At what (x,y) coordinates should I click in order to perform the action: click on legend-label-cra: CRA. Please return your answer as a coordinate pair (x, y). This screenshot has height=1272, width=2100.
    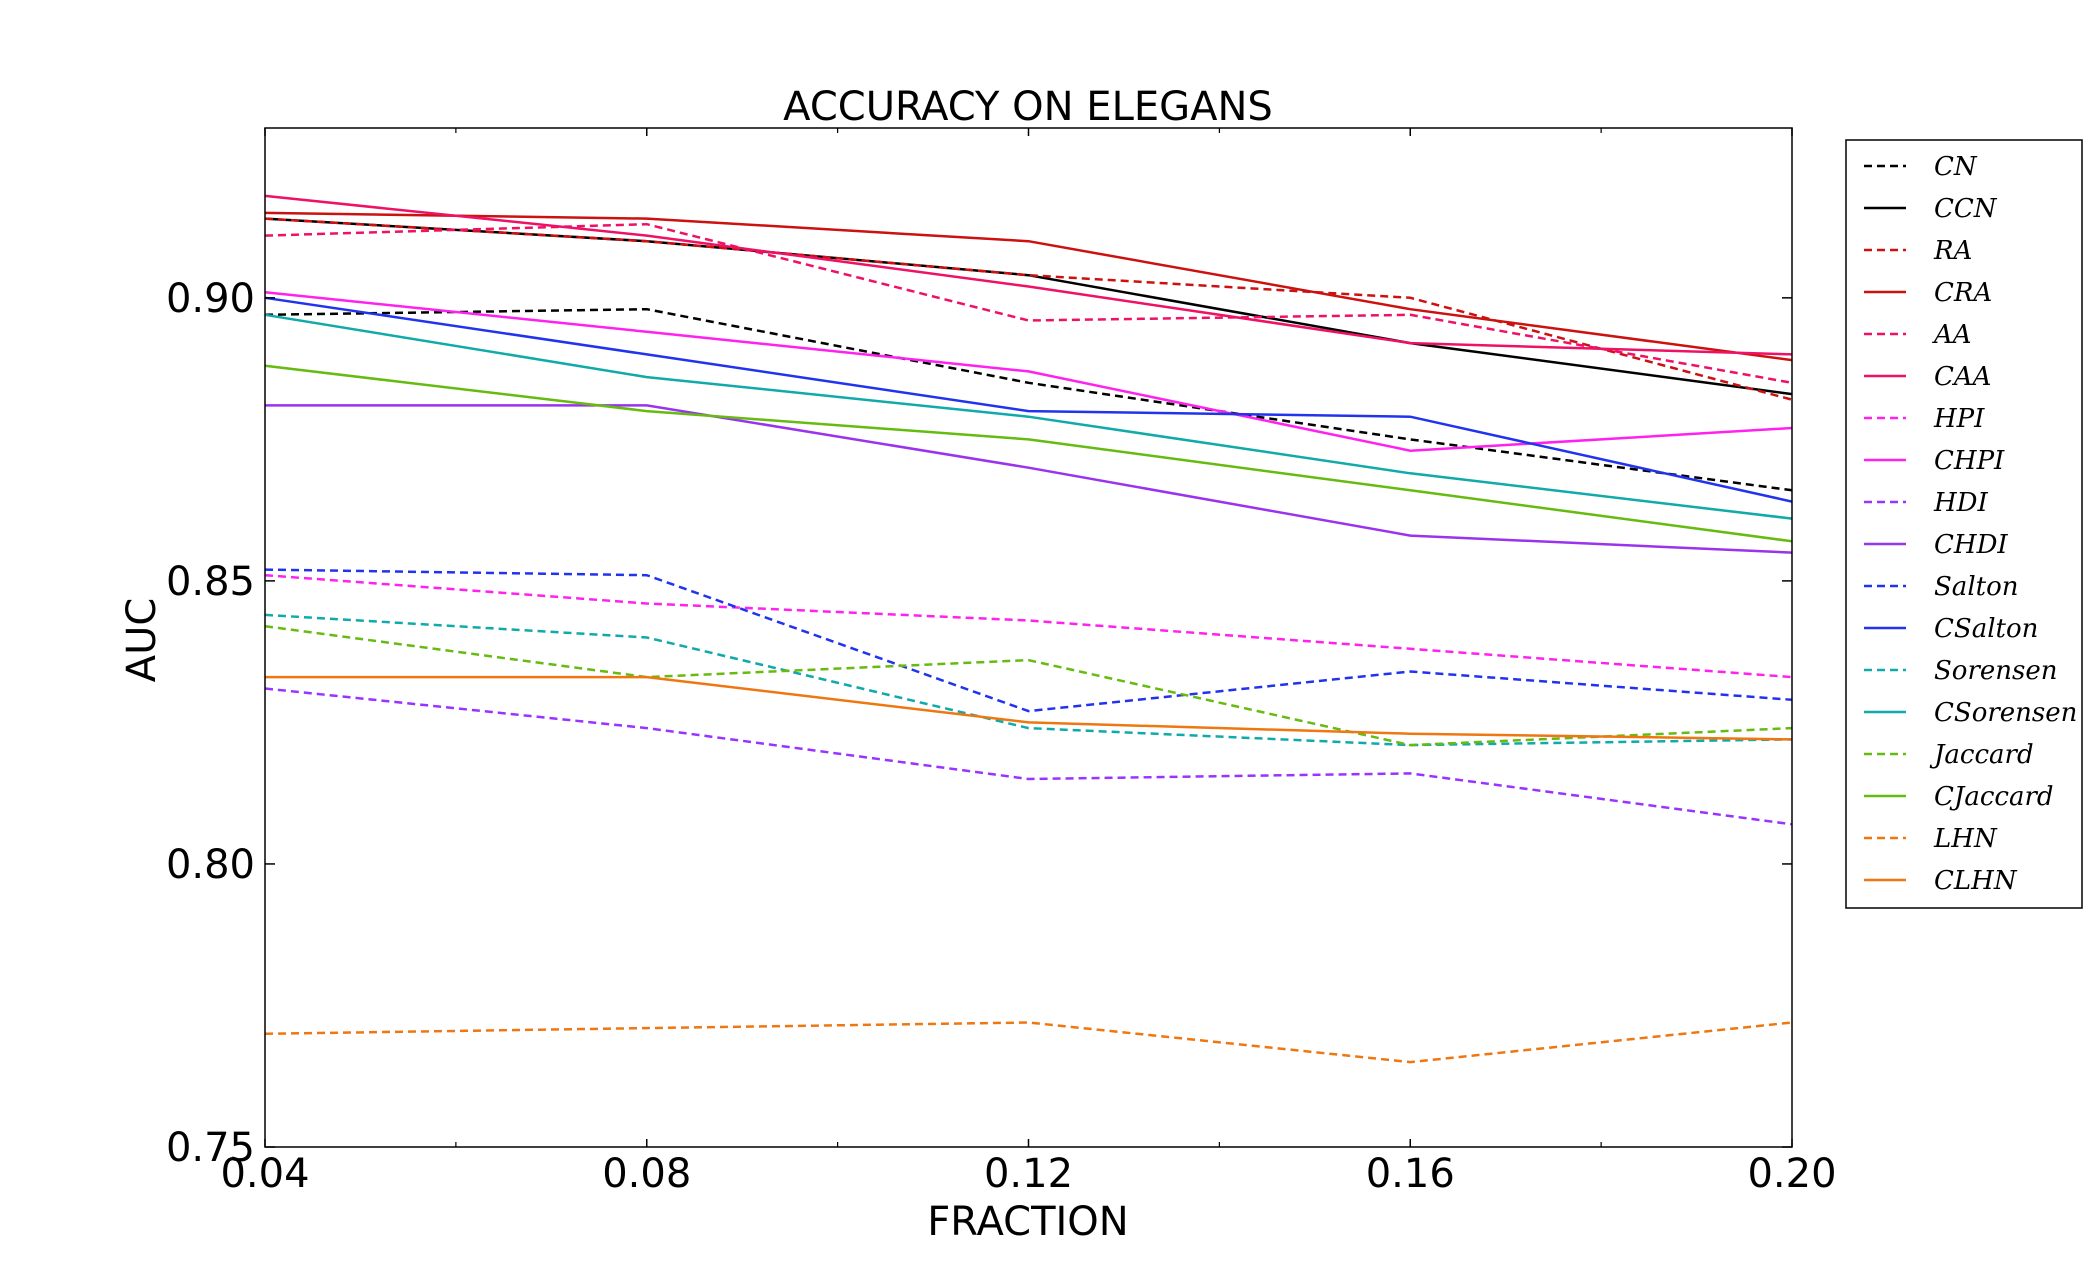
    Looking at the image, I should click on (1963, 293).